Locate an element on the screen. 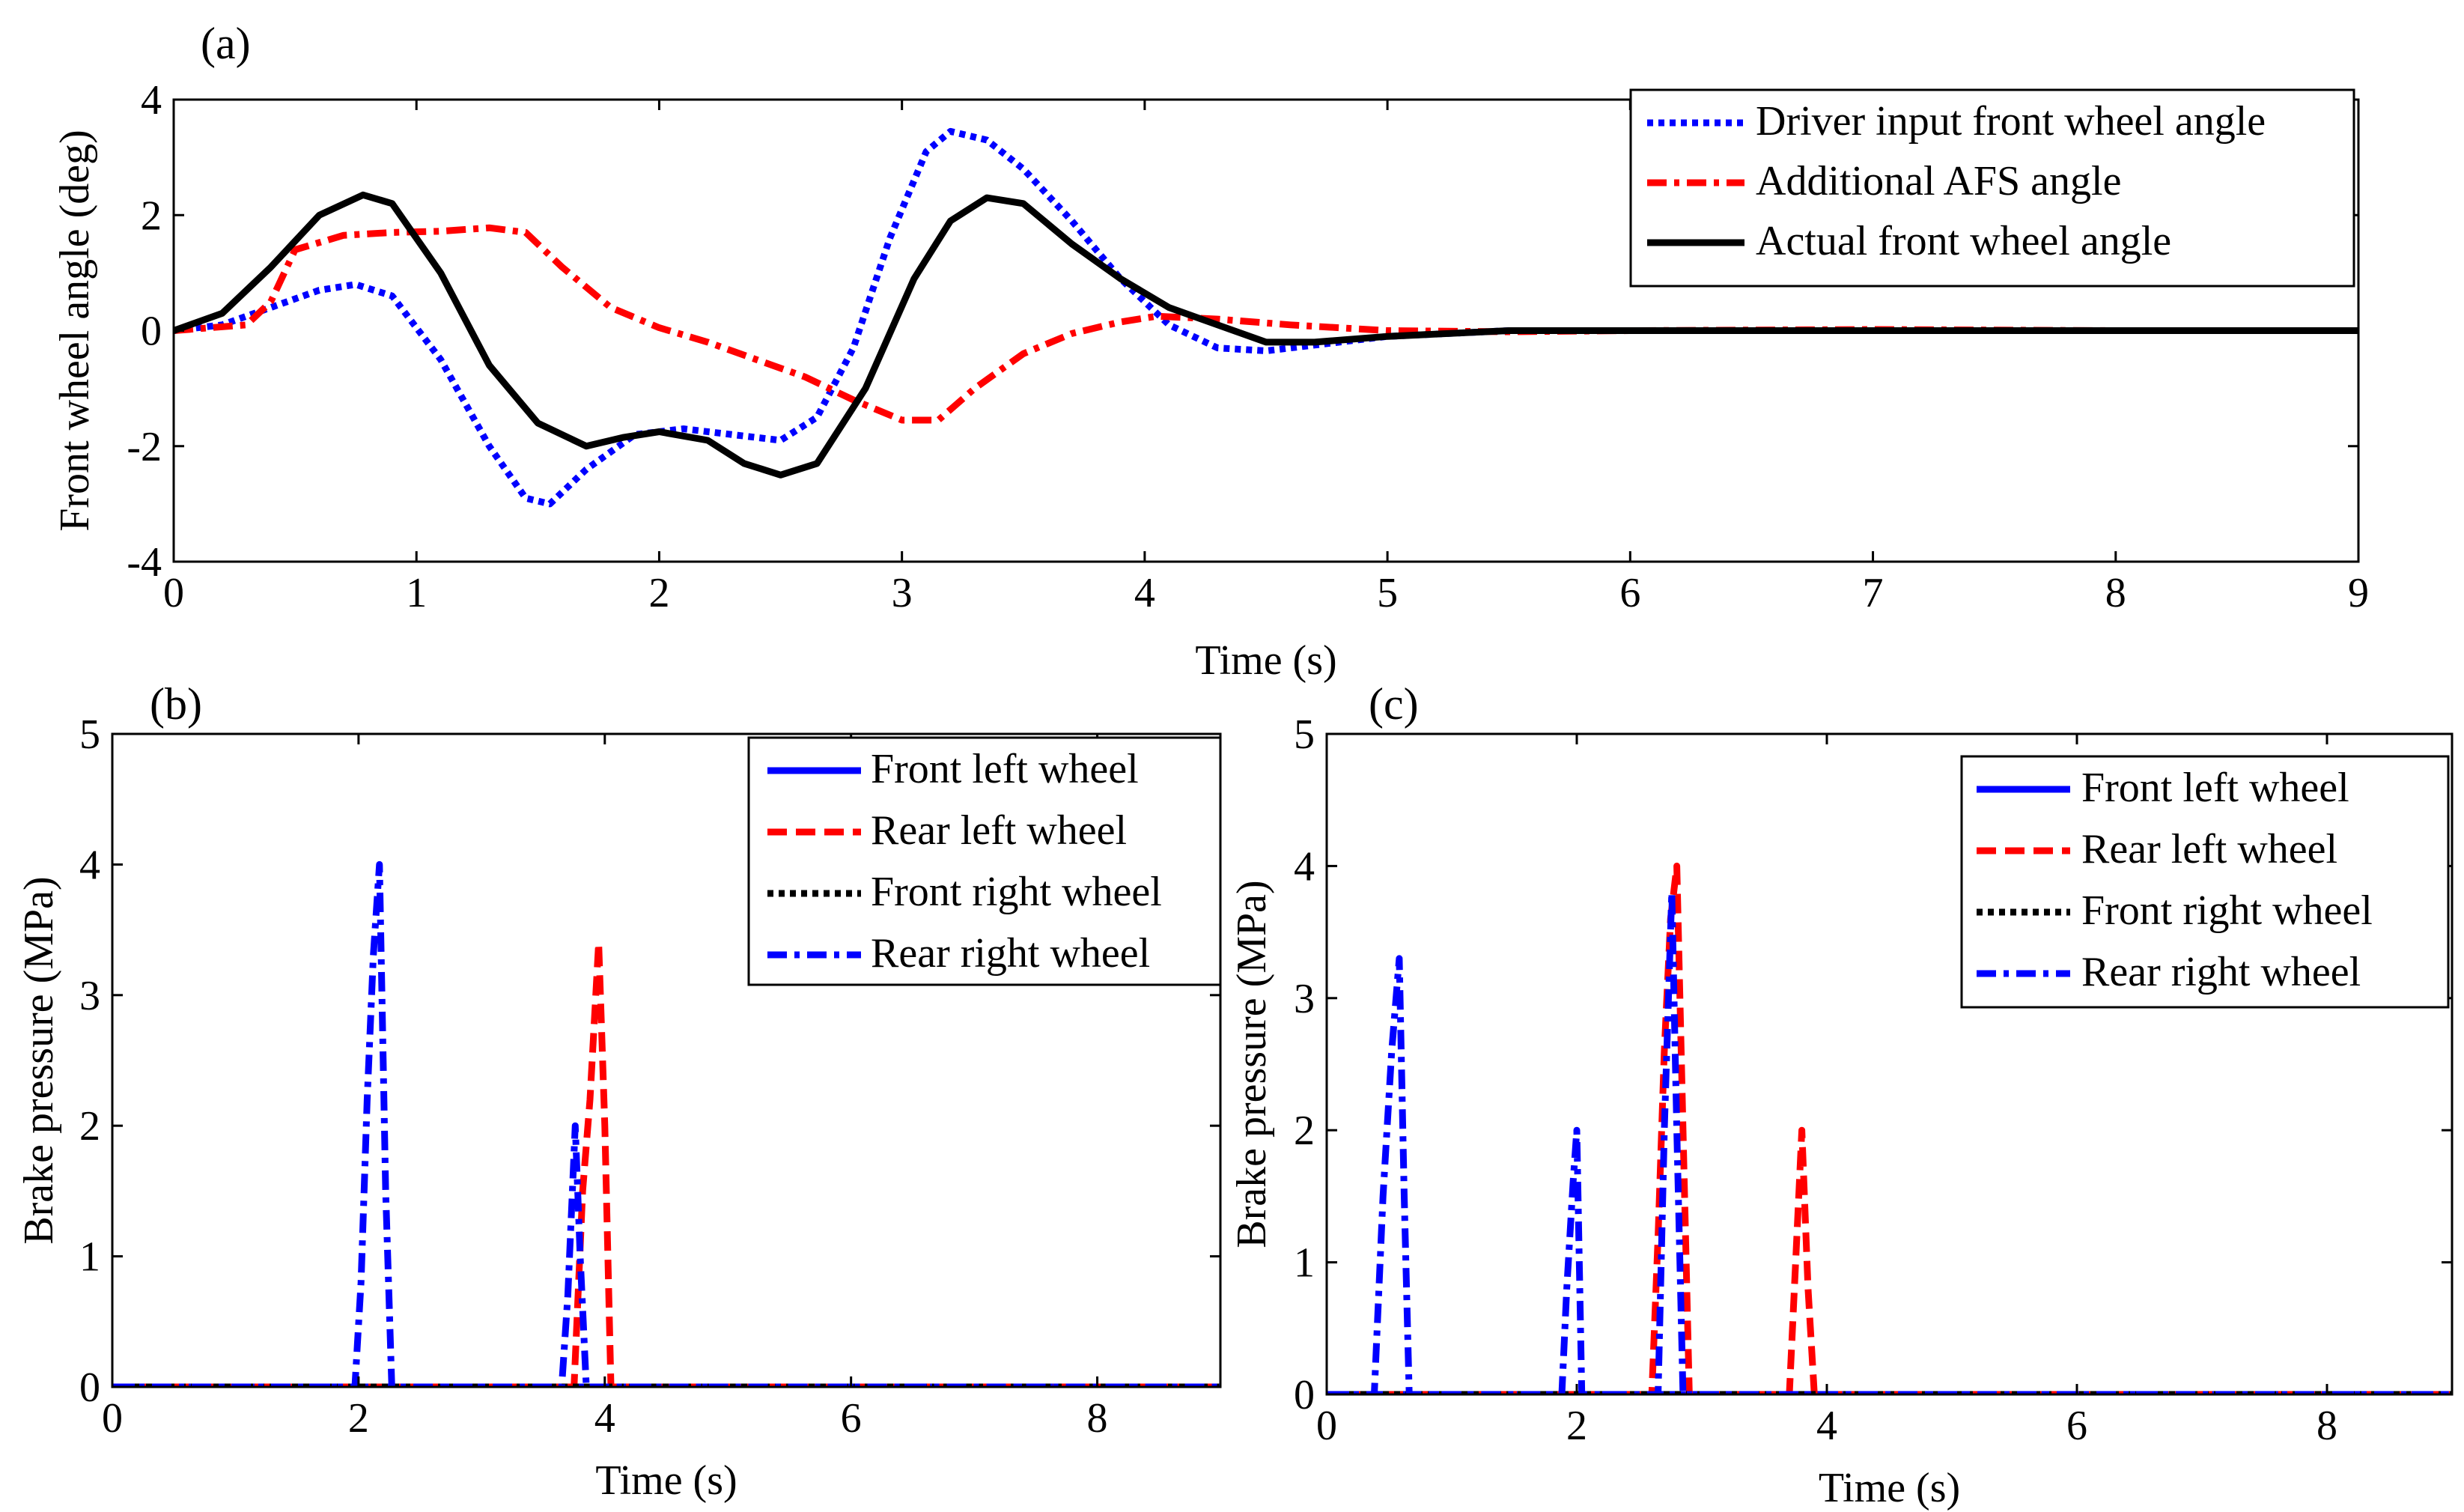 This screenshot has width=2464, height=1512. panel-label: (a) is located at coordinates (226, 43).